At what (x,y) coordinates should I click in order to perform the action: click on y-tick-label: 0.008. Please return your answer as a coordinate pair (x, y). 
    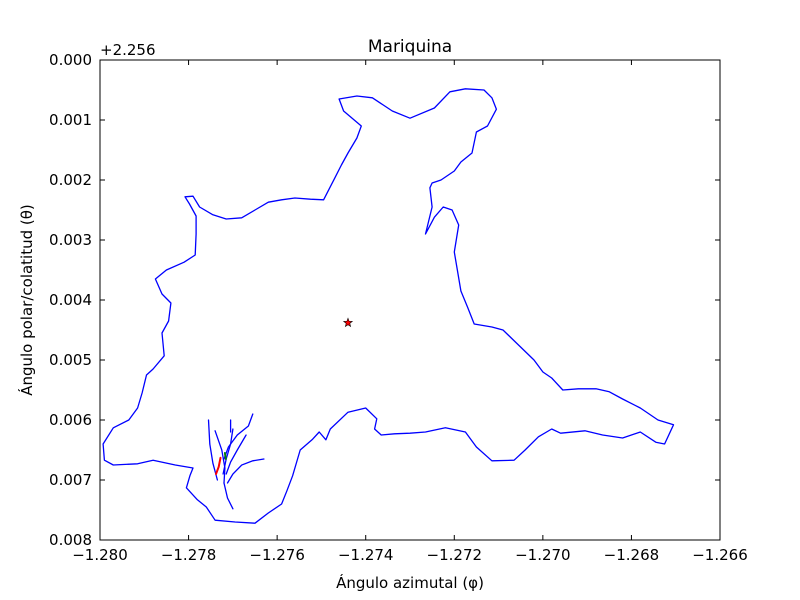
    Looking at the image, I should click on (70, 540).